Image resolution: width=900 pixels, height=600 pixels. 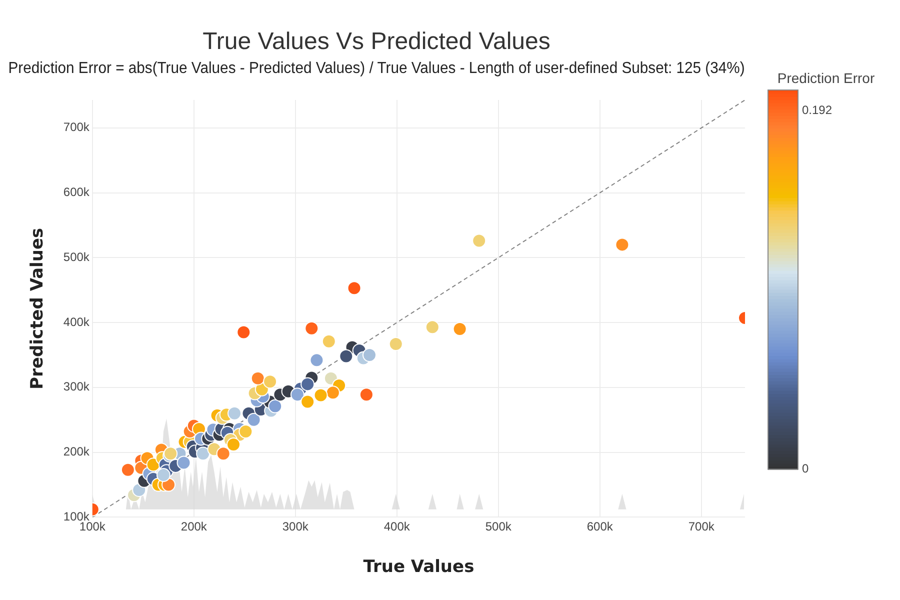 I want to click on y-axis-title: Predicted Values, so click(x=38, y=309).